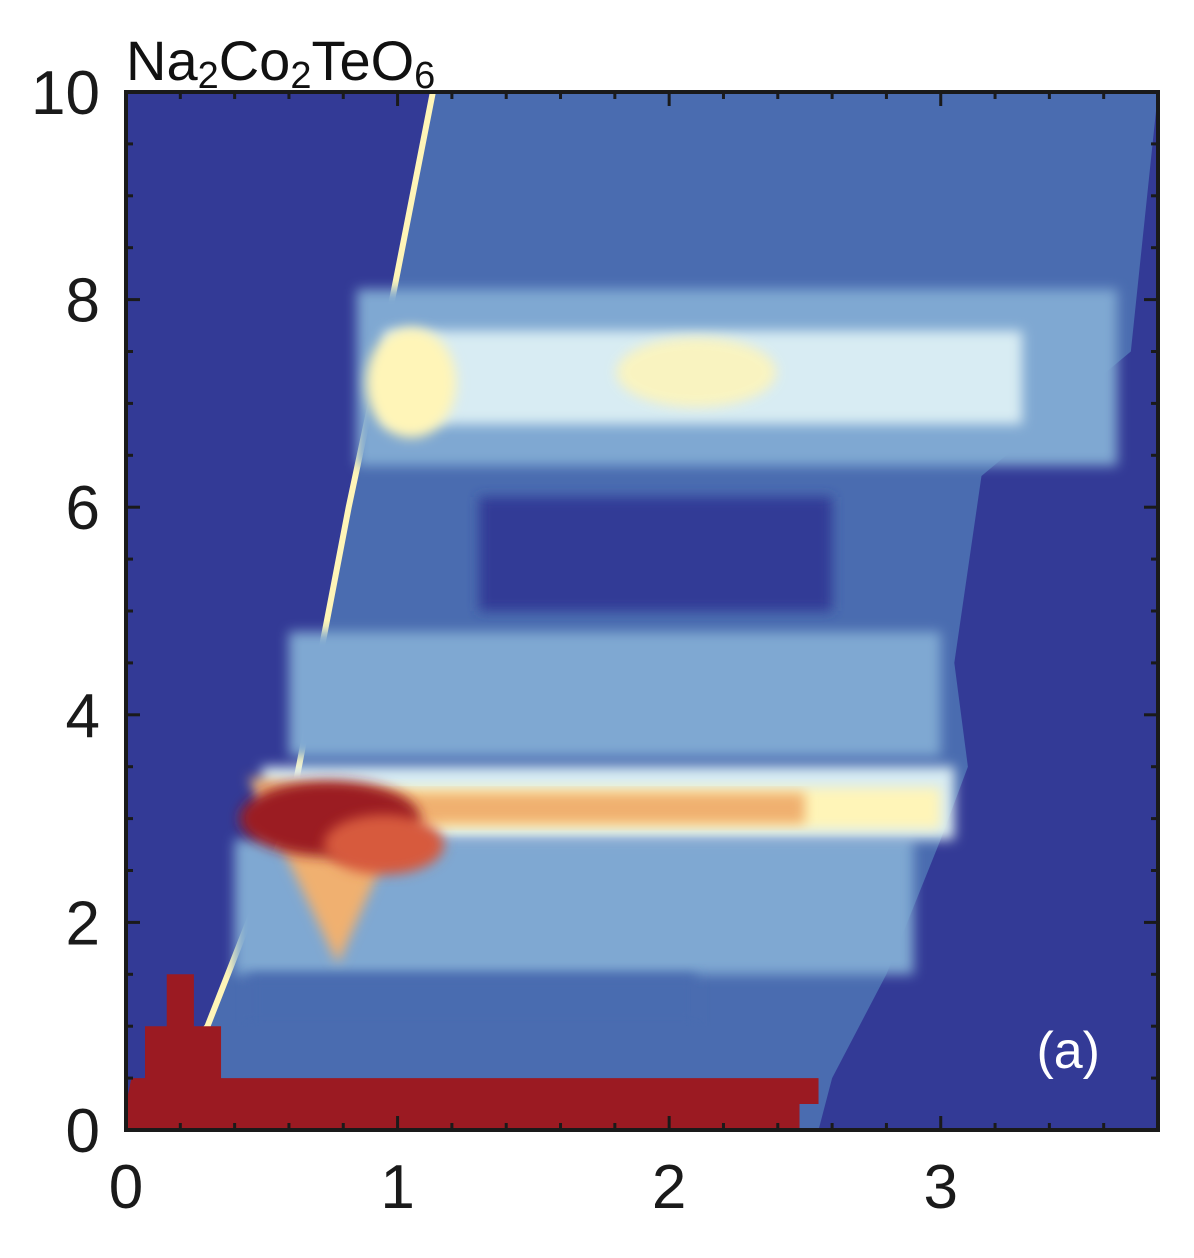  Describe the element at coordinates (83, 1131) in the screenshot. I see `y-tick-label: 0` at that location.